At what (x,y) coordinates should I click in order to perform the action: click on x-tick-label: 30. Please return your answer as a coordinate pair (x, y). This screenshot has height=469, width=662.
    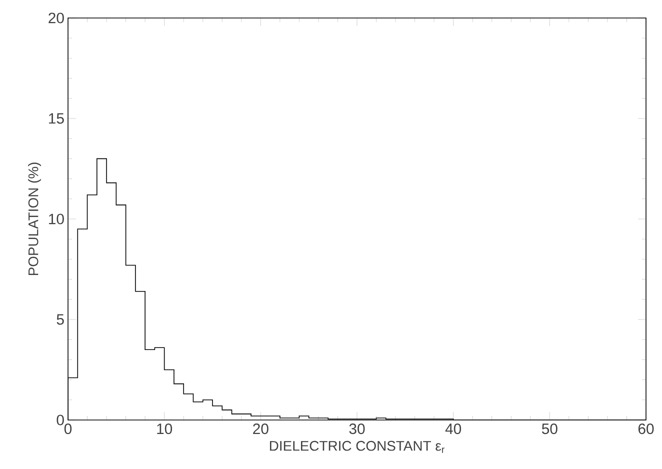
    Looking at the image, I should click on (357, 429).